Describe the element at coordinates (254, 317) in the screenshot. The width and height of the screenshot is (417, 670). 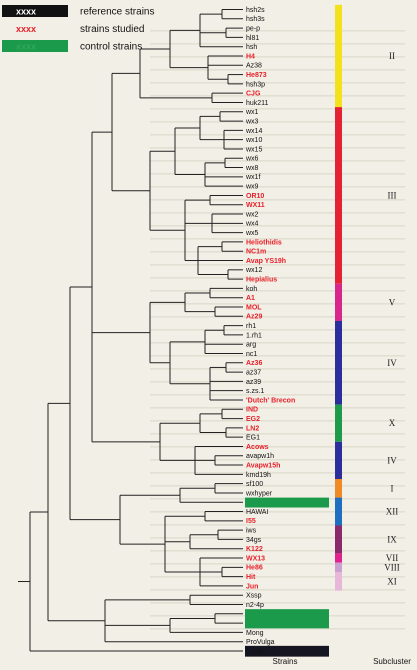
I see `leaf-label: Az29` at that location.